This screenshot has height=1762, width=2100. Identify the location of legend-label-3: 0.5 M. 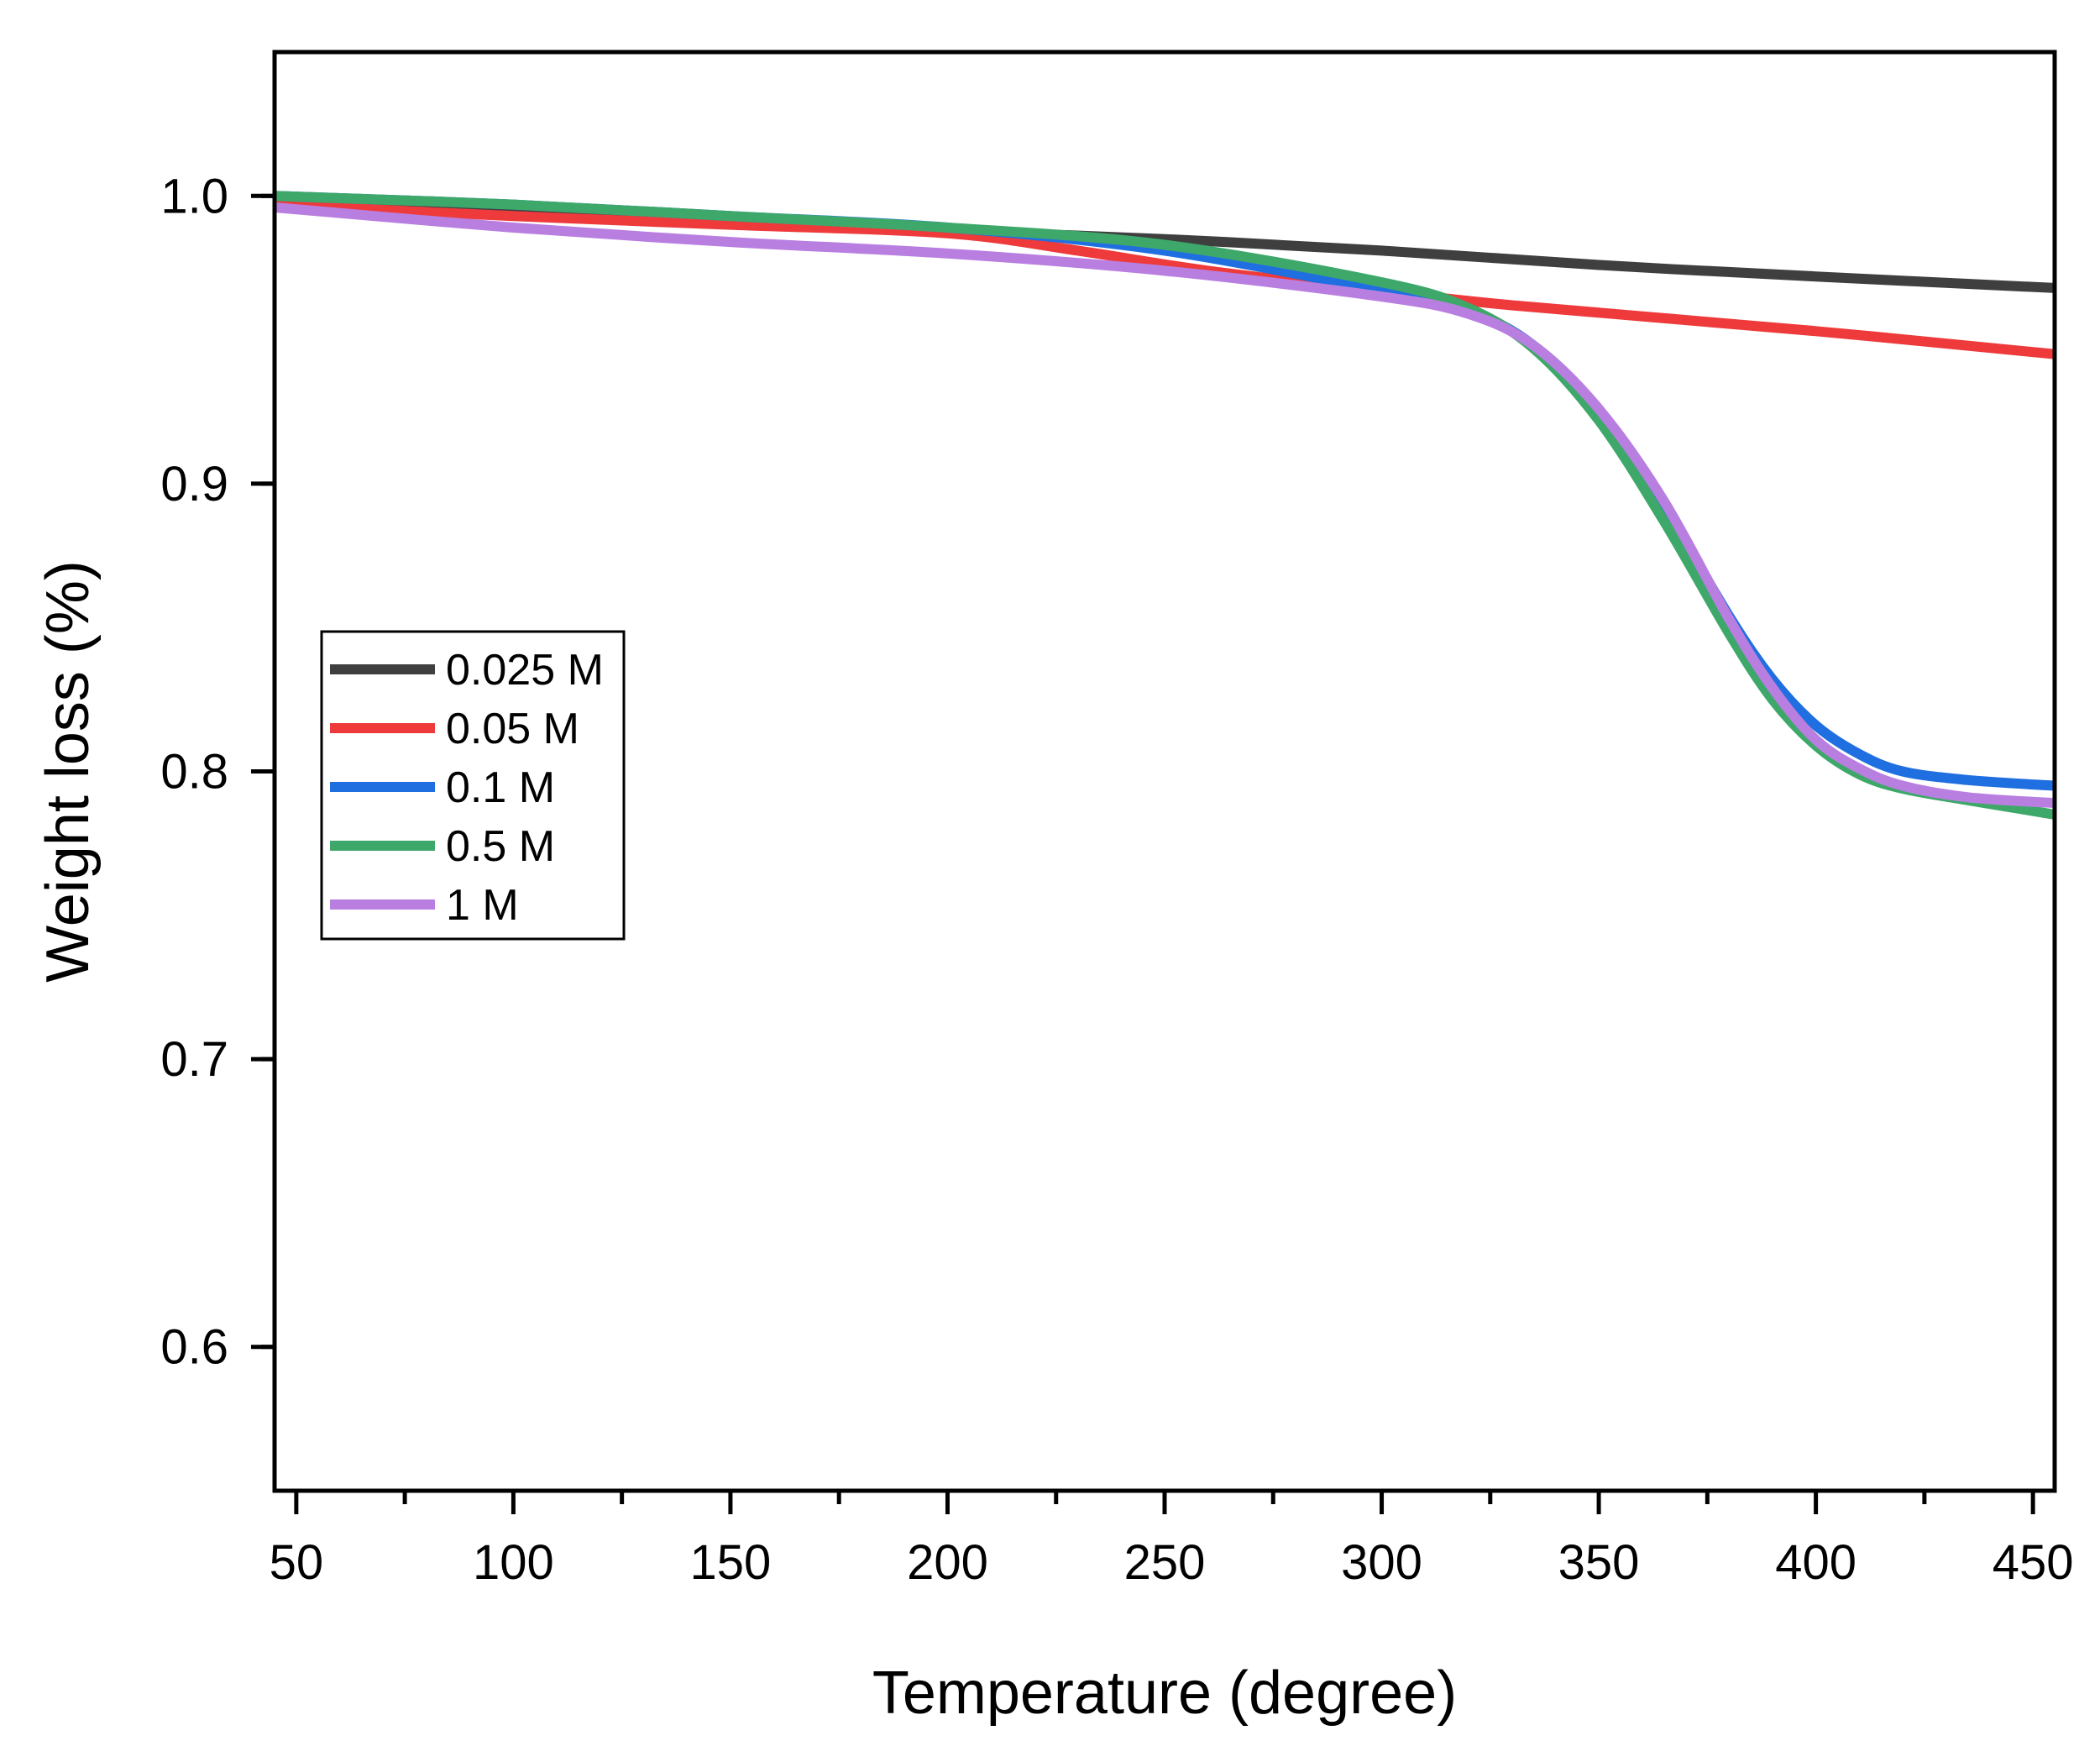
(501, 846).